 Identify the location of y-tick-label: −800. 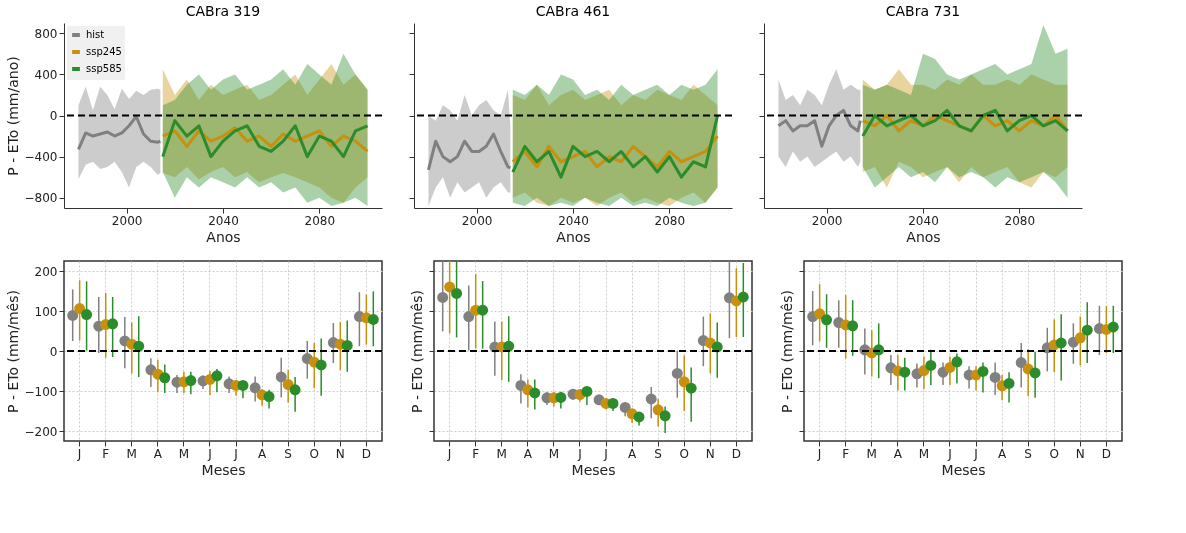
(41, 198).